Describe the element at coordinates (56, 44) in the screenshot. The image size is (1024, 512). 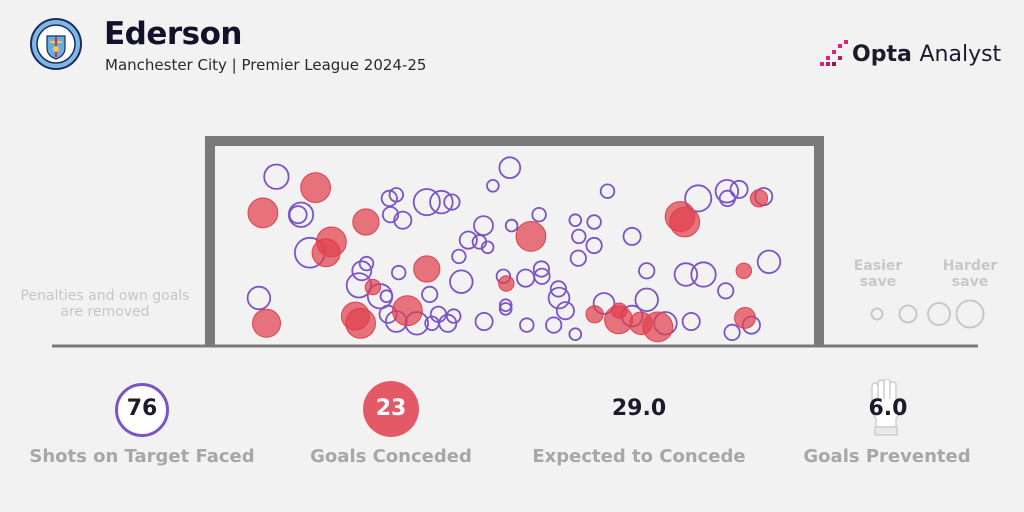
I see `club-badge-icon` at that location.